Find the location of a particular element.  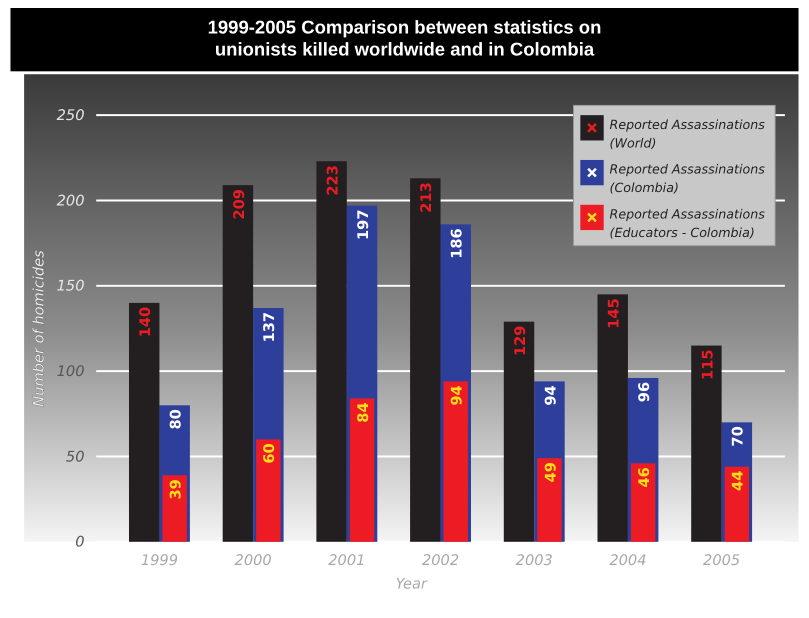

data-label: 115 is located at coordinates (707, 364).